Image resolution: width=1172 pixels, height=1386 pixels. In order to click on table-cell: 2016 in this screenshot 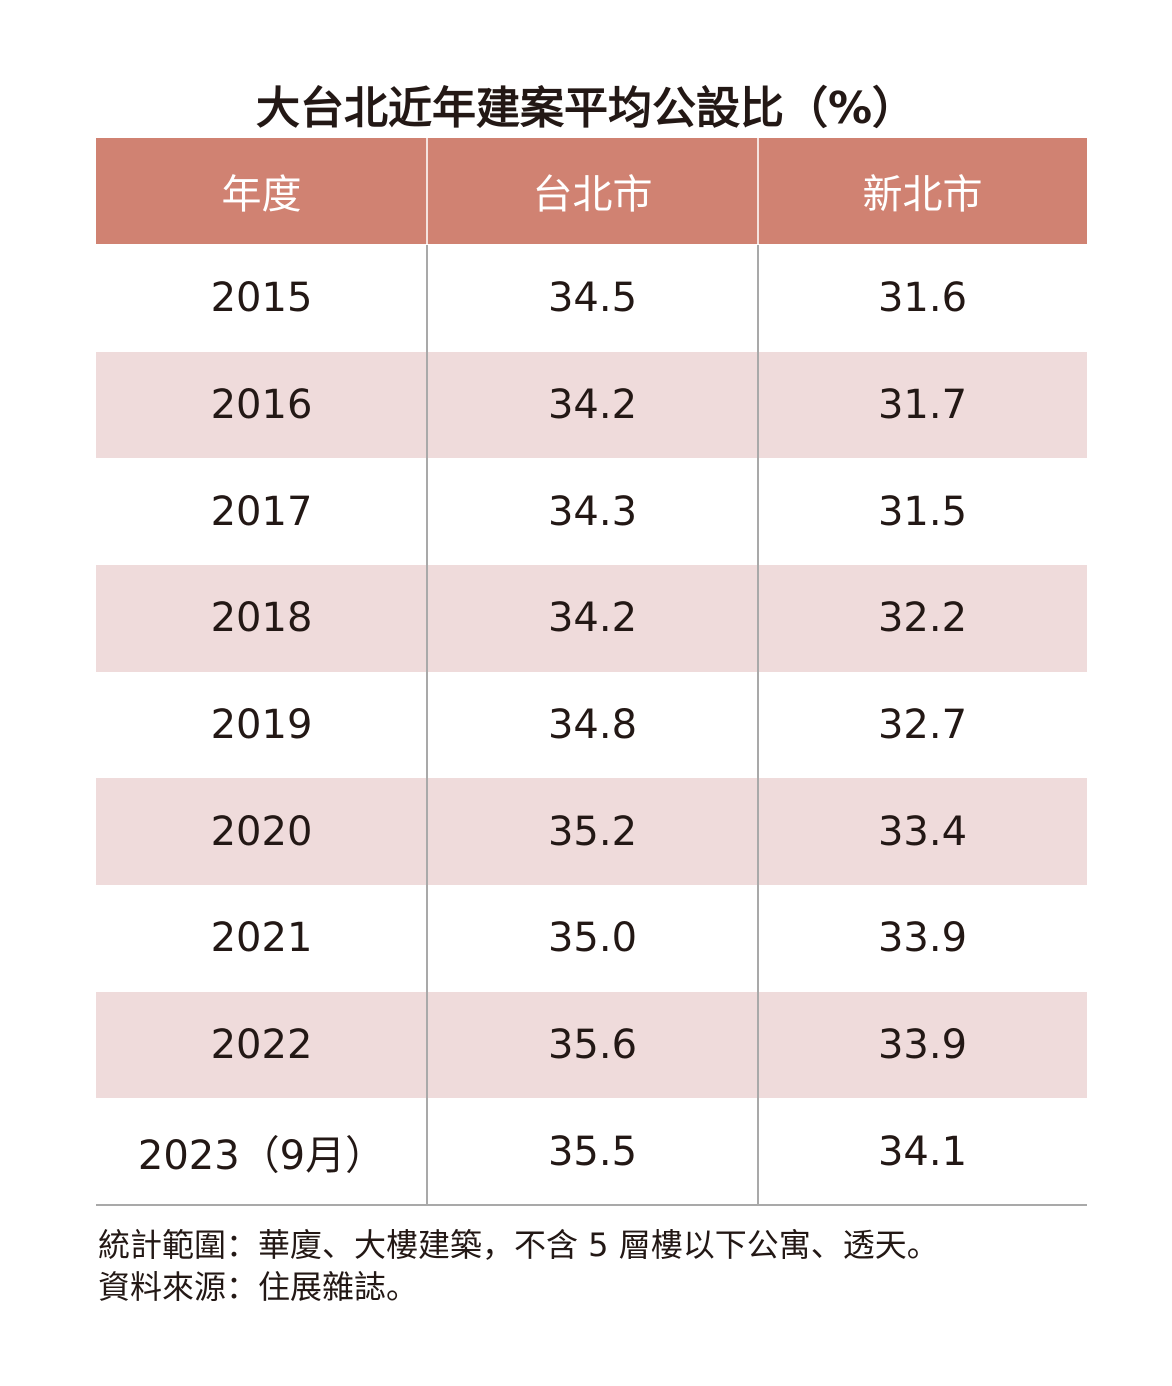, I will do `click(261, 405)`.